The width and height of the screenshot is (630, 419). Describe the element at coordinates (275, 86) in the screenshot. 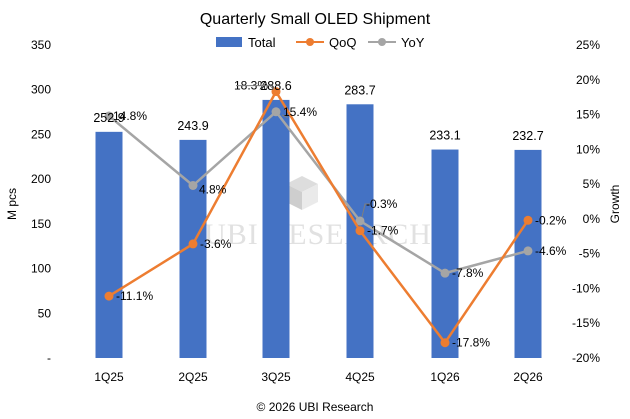

I see `bar-value-label: 288.6` at that location.